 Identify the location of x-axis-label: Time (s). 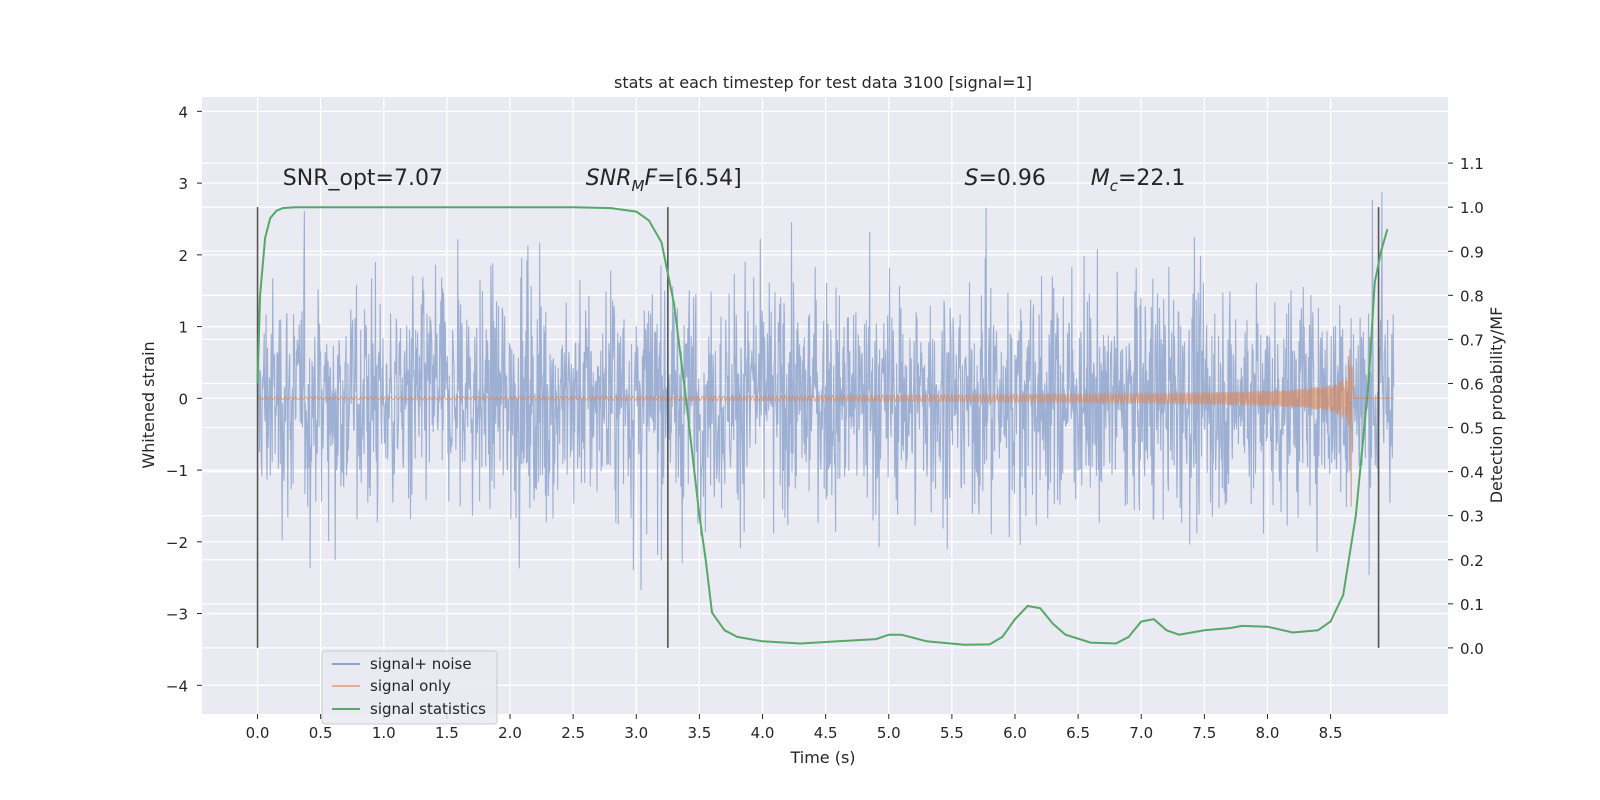
(822, 757).